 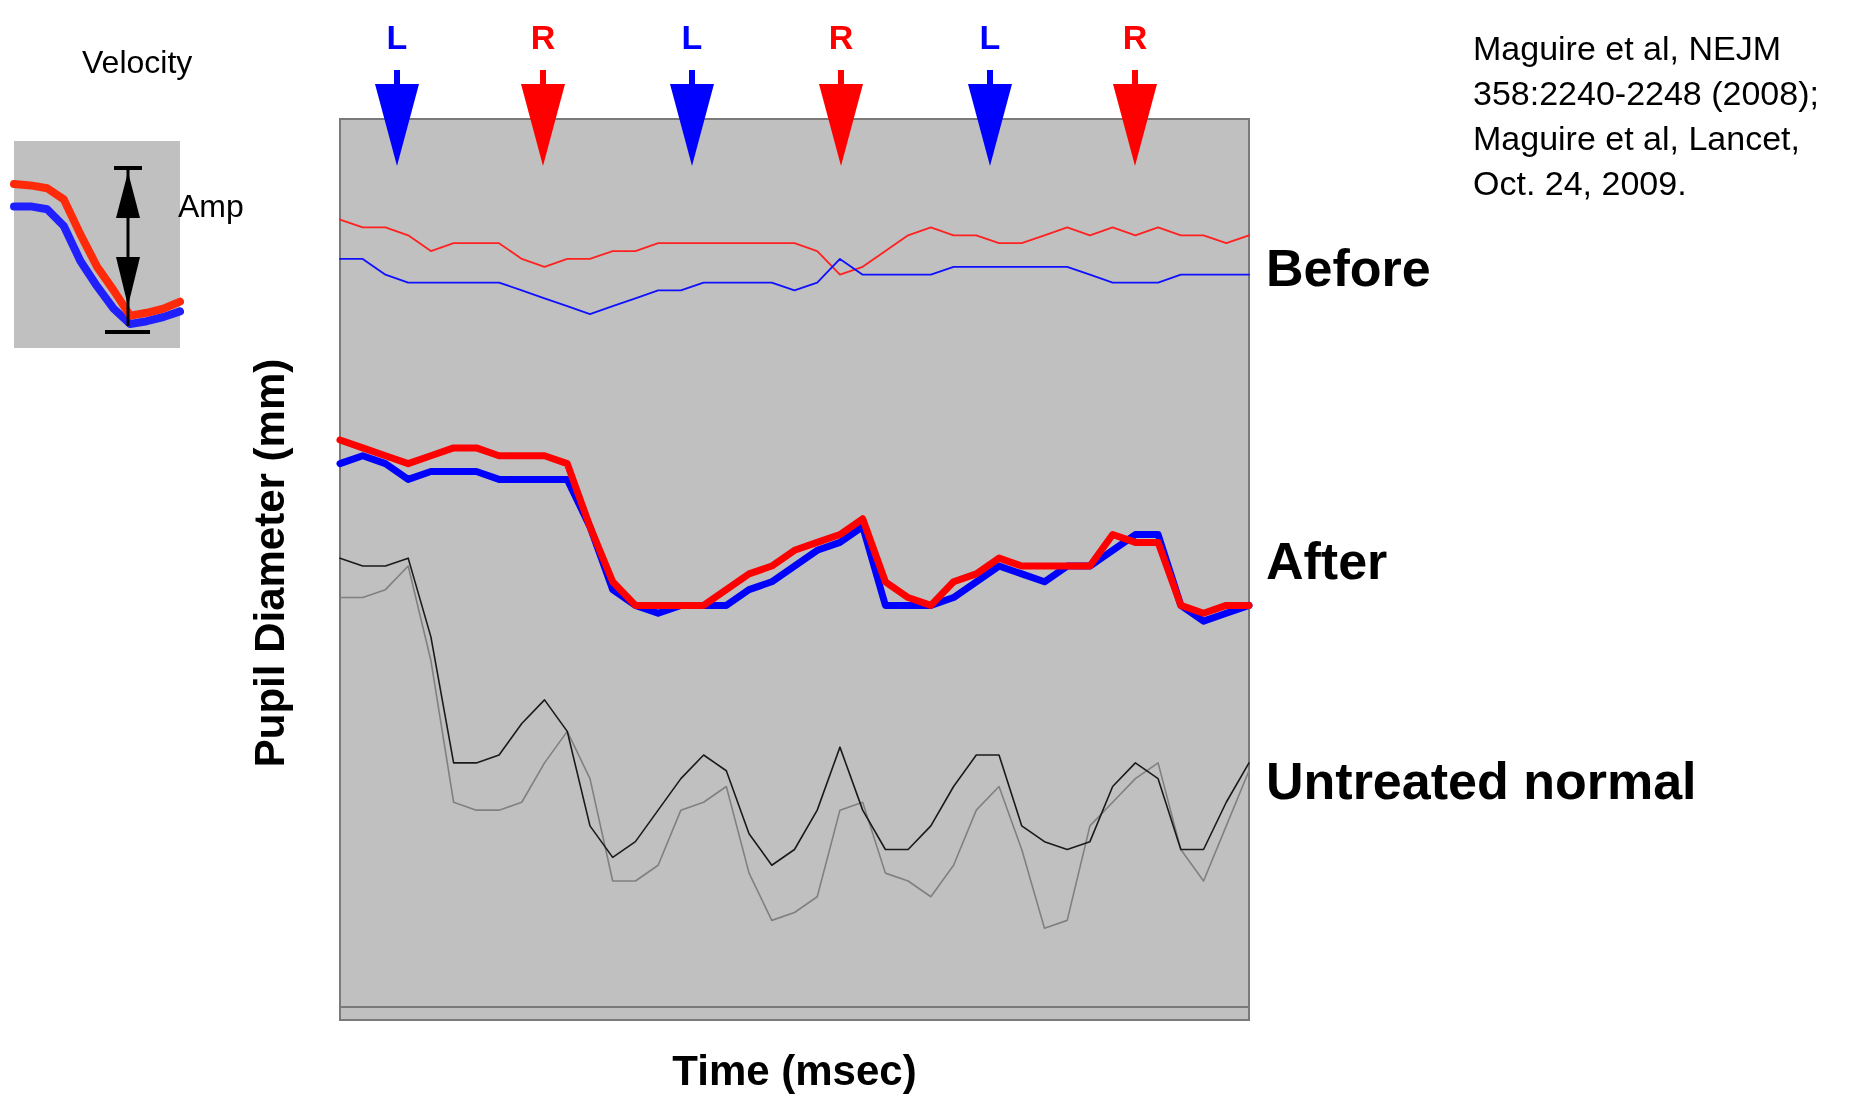 I want to click on text: Velocity, so click(x=137, y=62).